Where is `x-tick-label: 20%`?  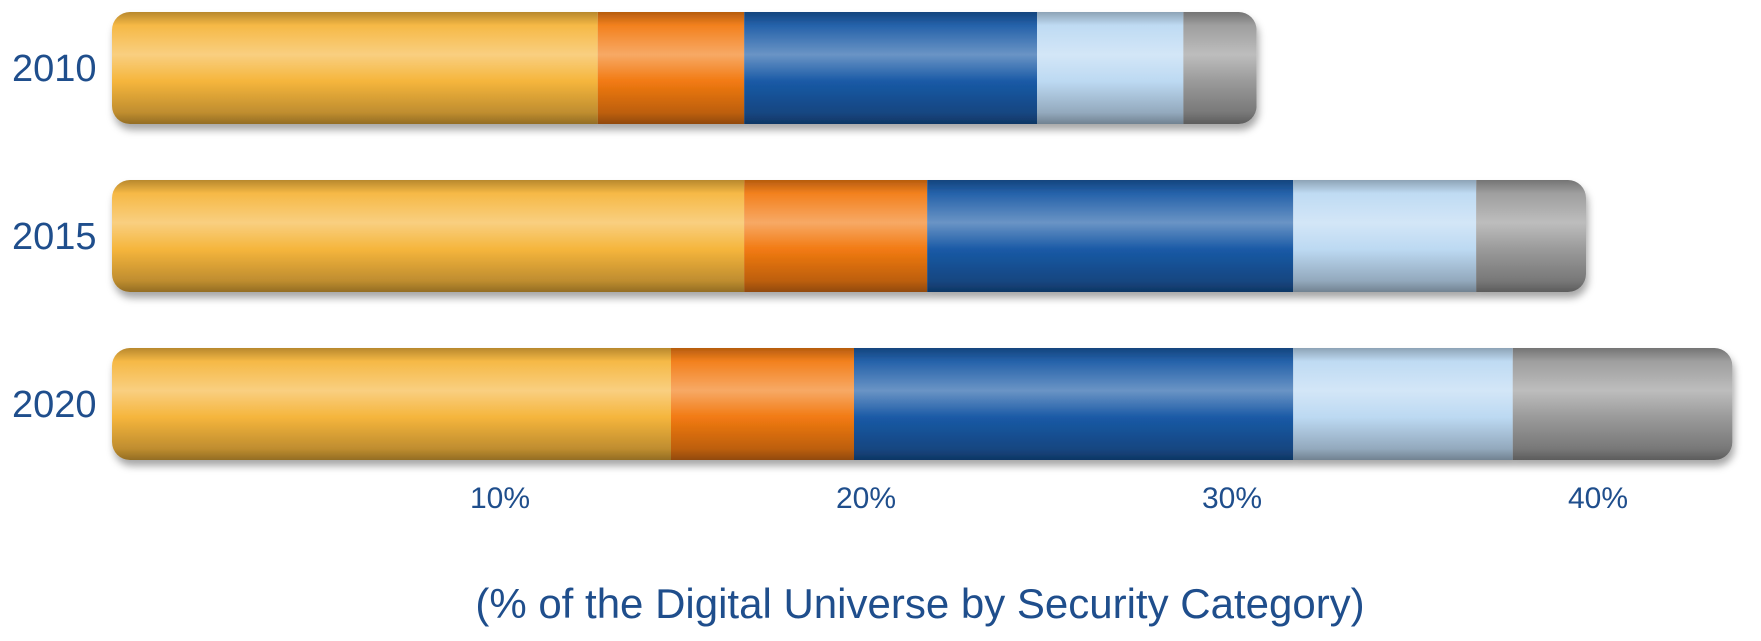 x-tick-label: 20% is located at coordinates (866, 498).